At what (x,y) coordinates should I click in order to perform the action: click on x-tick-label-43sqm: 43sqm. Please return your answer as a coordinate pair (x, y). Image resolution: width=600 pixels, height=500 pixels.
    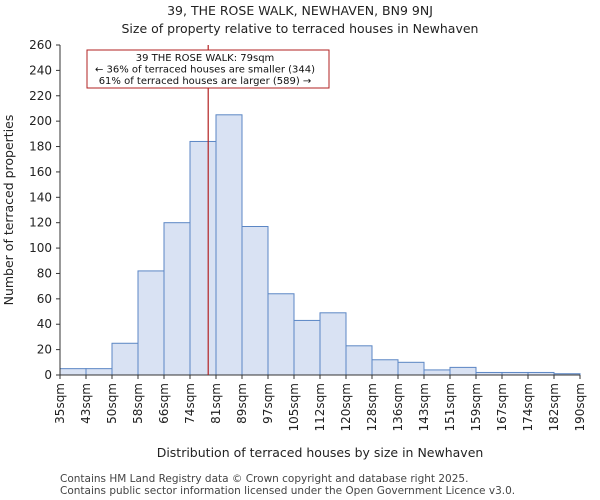
    Looking at the image, I should click on (86, 403).